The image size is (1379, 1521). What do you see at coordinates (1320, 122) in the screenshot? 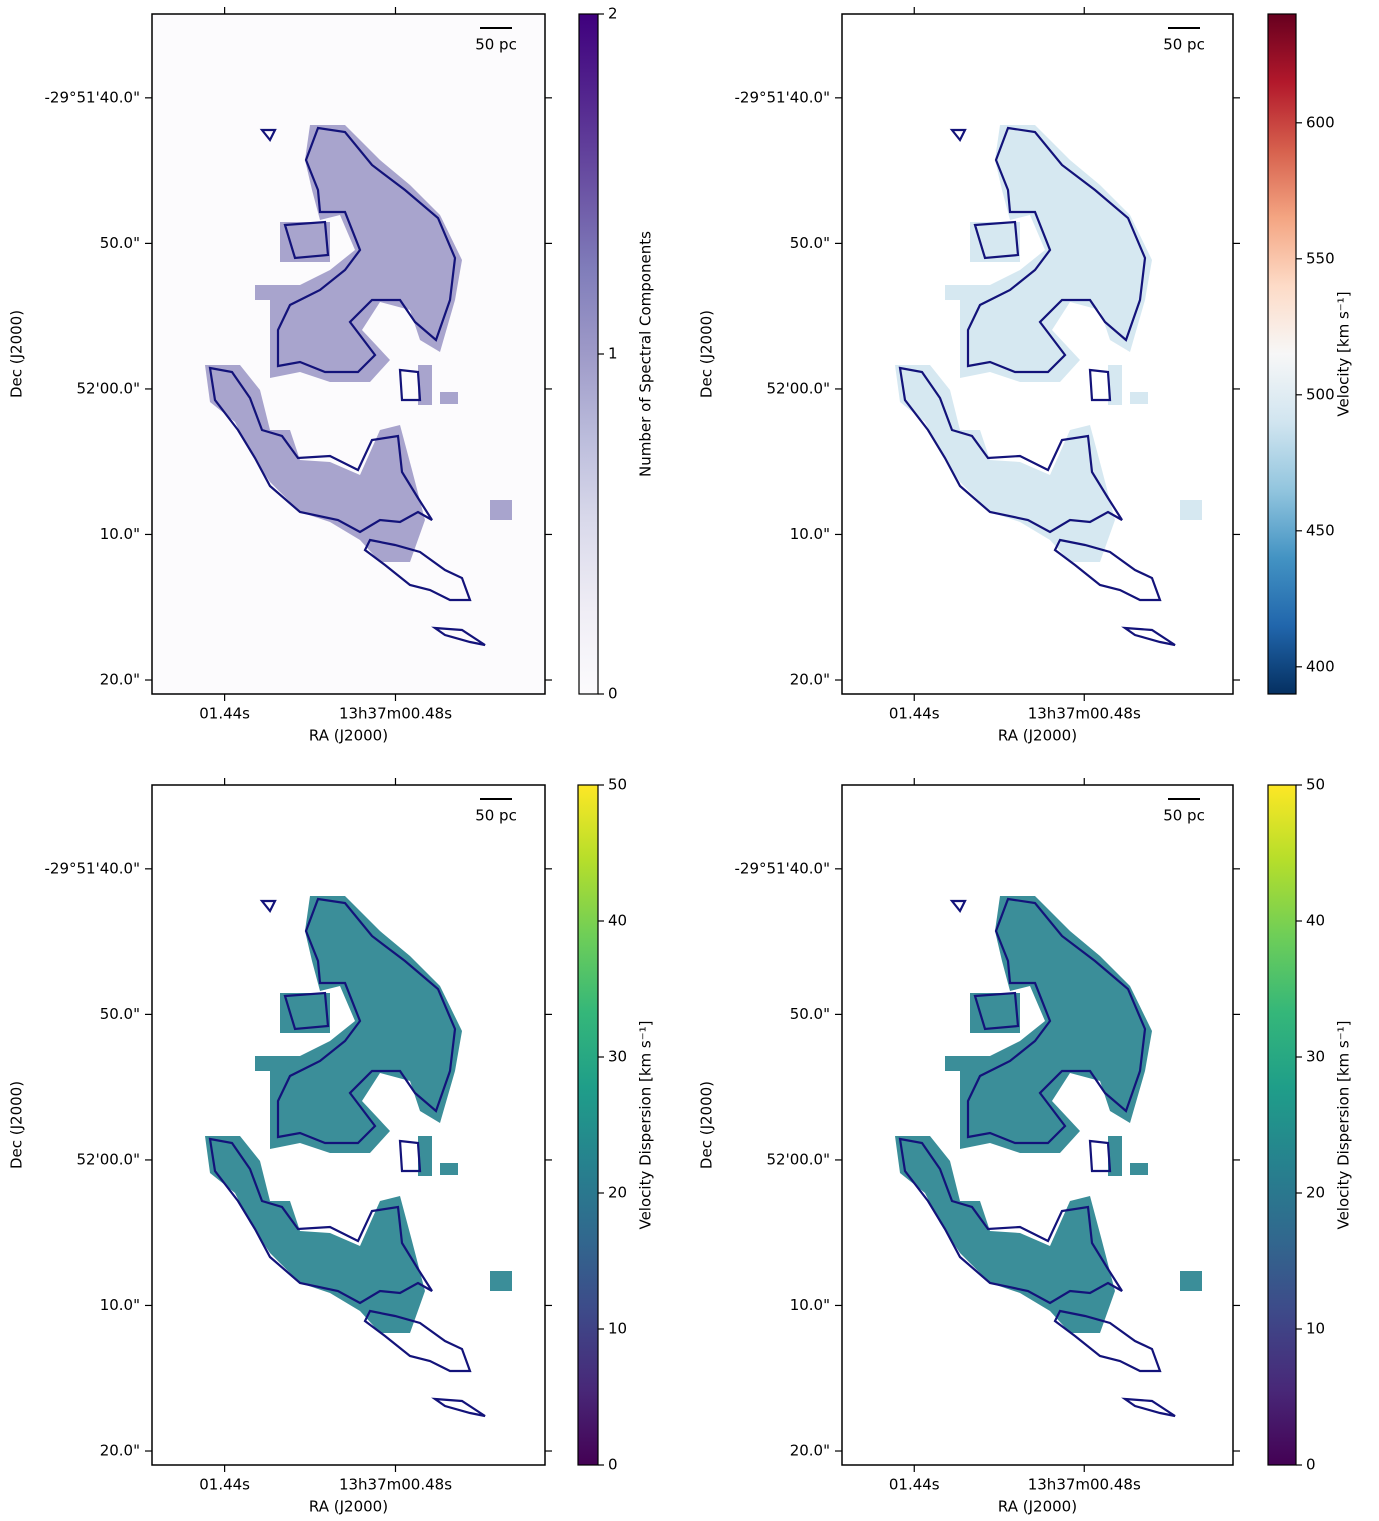
I see `colorbar-tick-label: 600` at bounding box center [1320, 122].